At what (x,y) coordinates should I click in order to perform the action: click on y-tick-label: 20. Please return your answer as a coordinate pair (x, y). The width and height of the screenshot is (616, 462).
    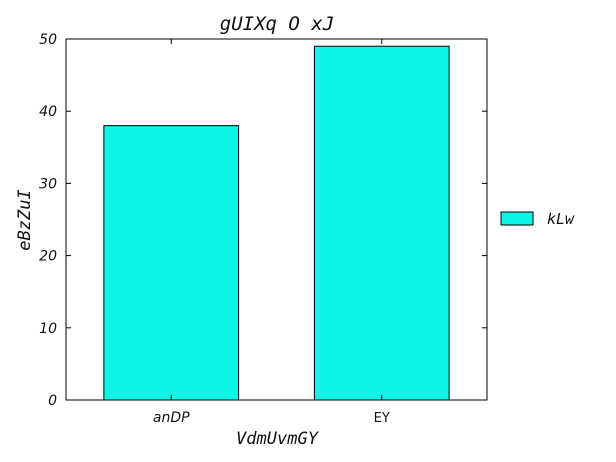
    Looking at the image, I should click on (48, 257).